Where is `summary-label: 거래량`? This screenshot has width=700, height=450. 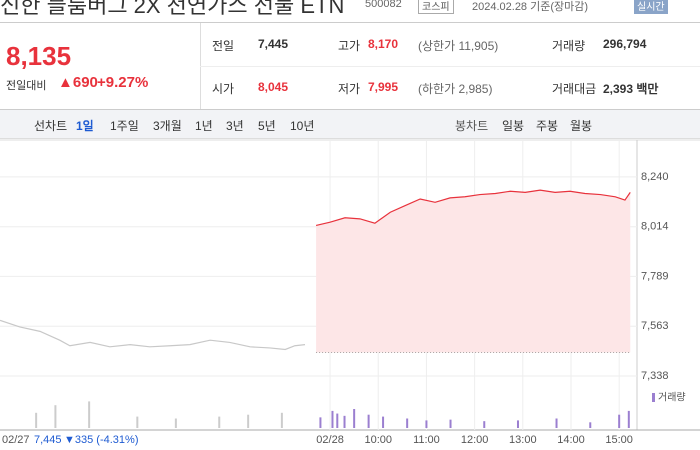
summary-label: 거래량 is located at coordinates (569, 46).